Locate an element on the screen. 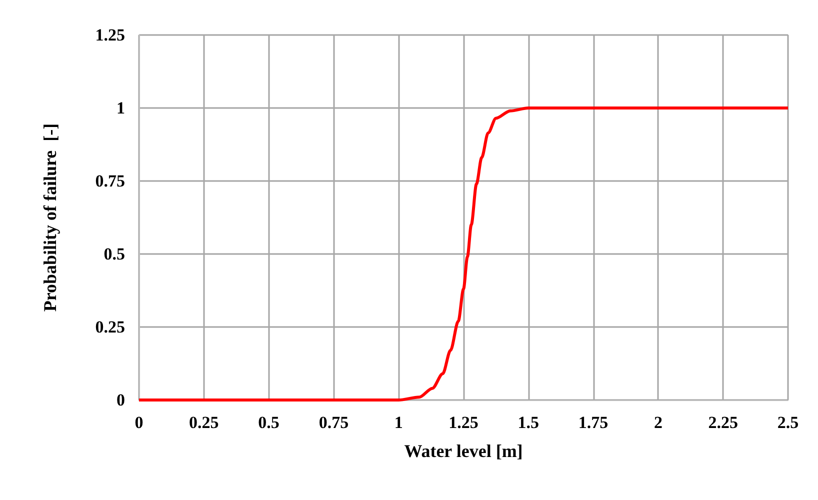  x-tick-label: 0.75 is located at coordinates (333, 422).